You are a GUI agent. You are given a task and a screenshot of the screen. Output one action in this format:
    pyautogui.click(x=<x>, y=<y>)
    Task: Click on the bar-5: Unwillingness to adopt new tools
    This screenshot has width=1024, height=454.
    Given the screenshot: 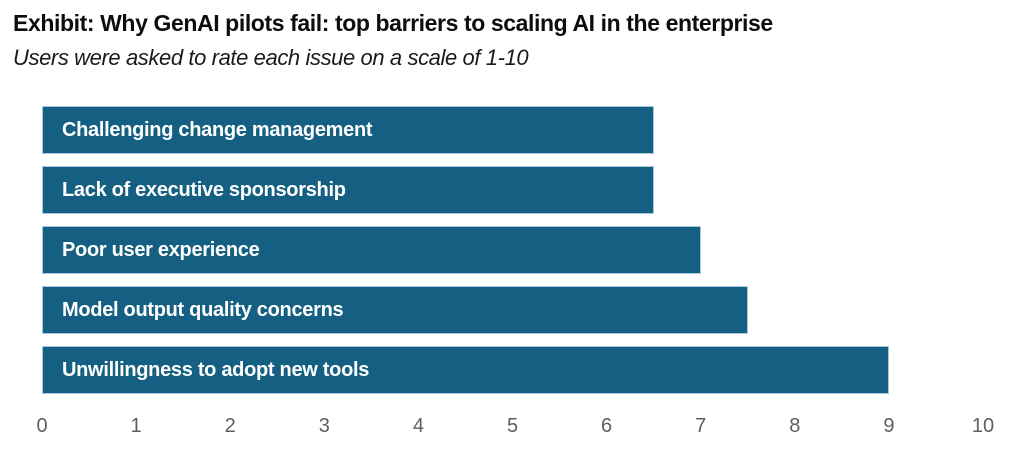 What is the action you would take?
    pyautogui.click(x=465, y=370)
    